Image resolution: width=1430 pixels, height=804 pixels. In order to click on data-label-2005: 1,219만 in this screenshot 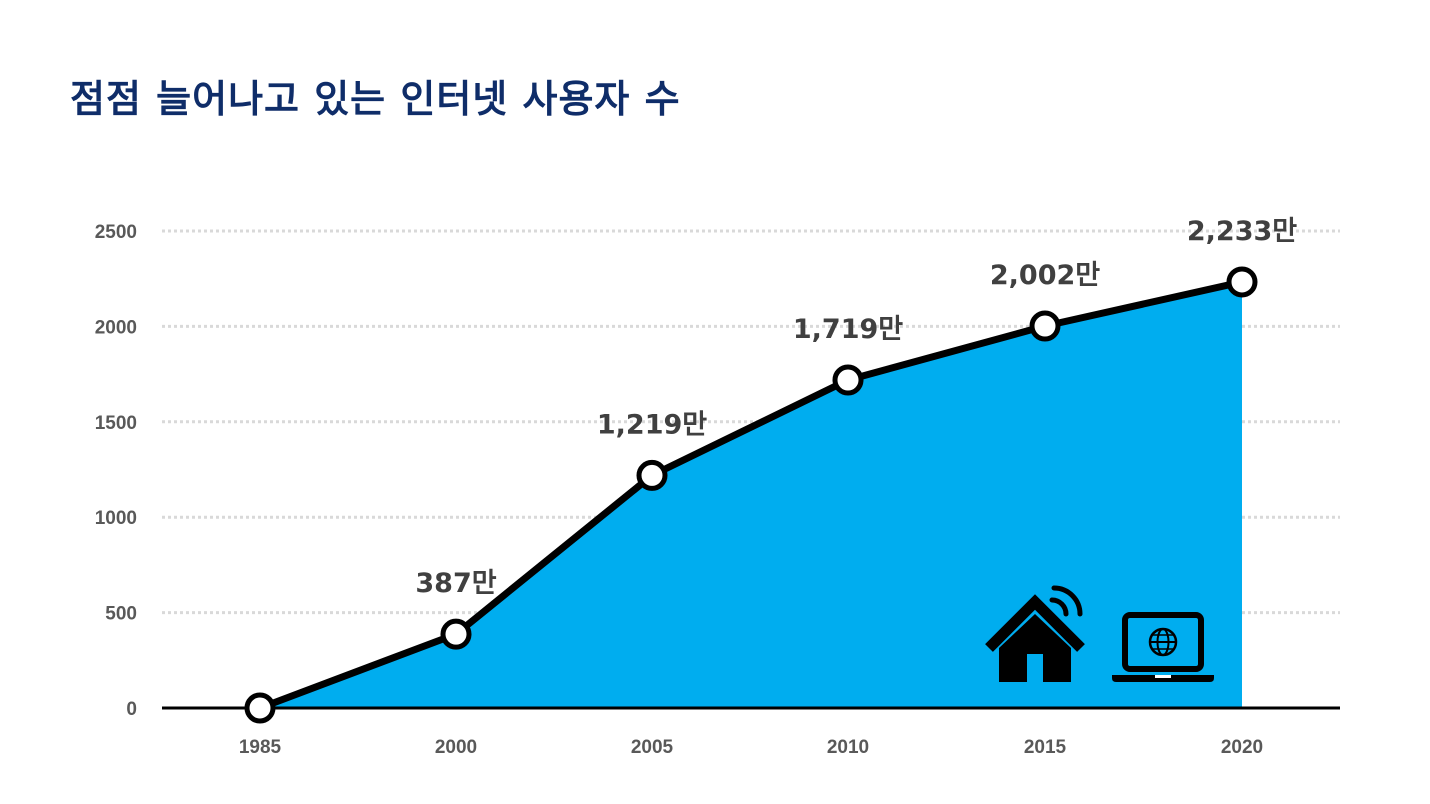, I will do `click(652, 424)`.